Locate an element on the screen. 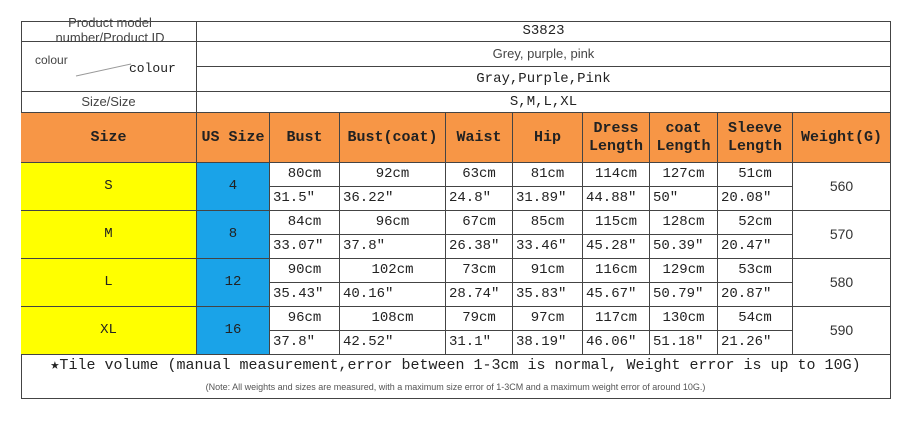 The height and width of the screenshot is (421, 923). us-size-cell: 4 is located at coordinates (233, 187).